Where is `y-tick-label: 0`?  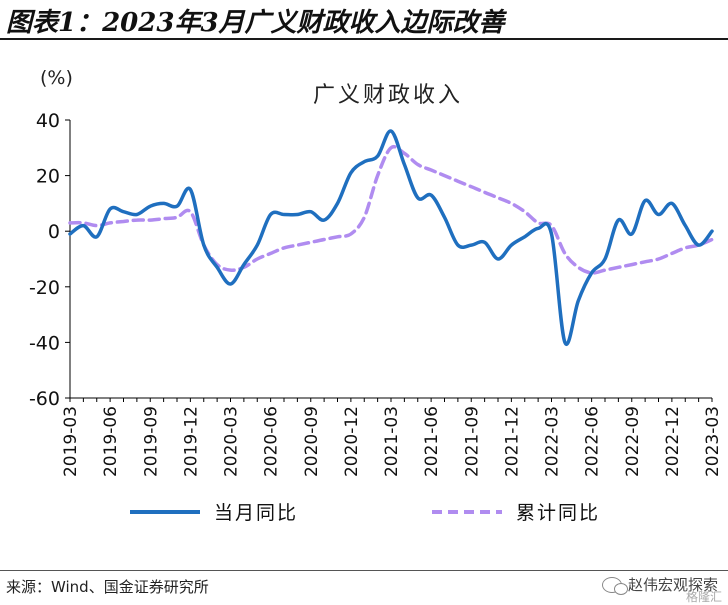 y-tick-label: 0 is located at coordinates (54, 232).